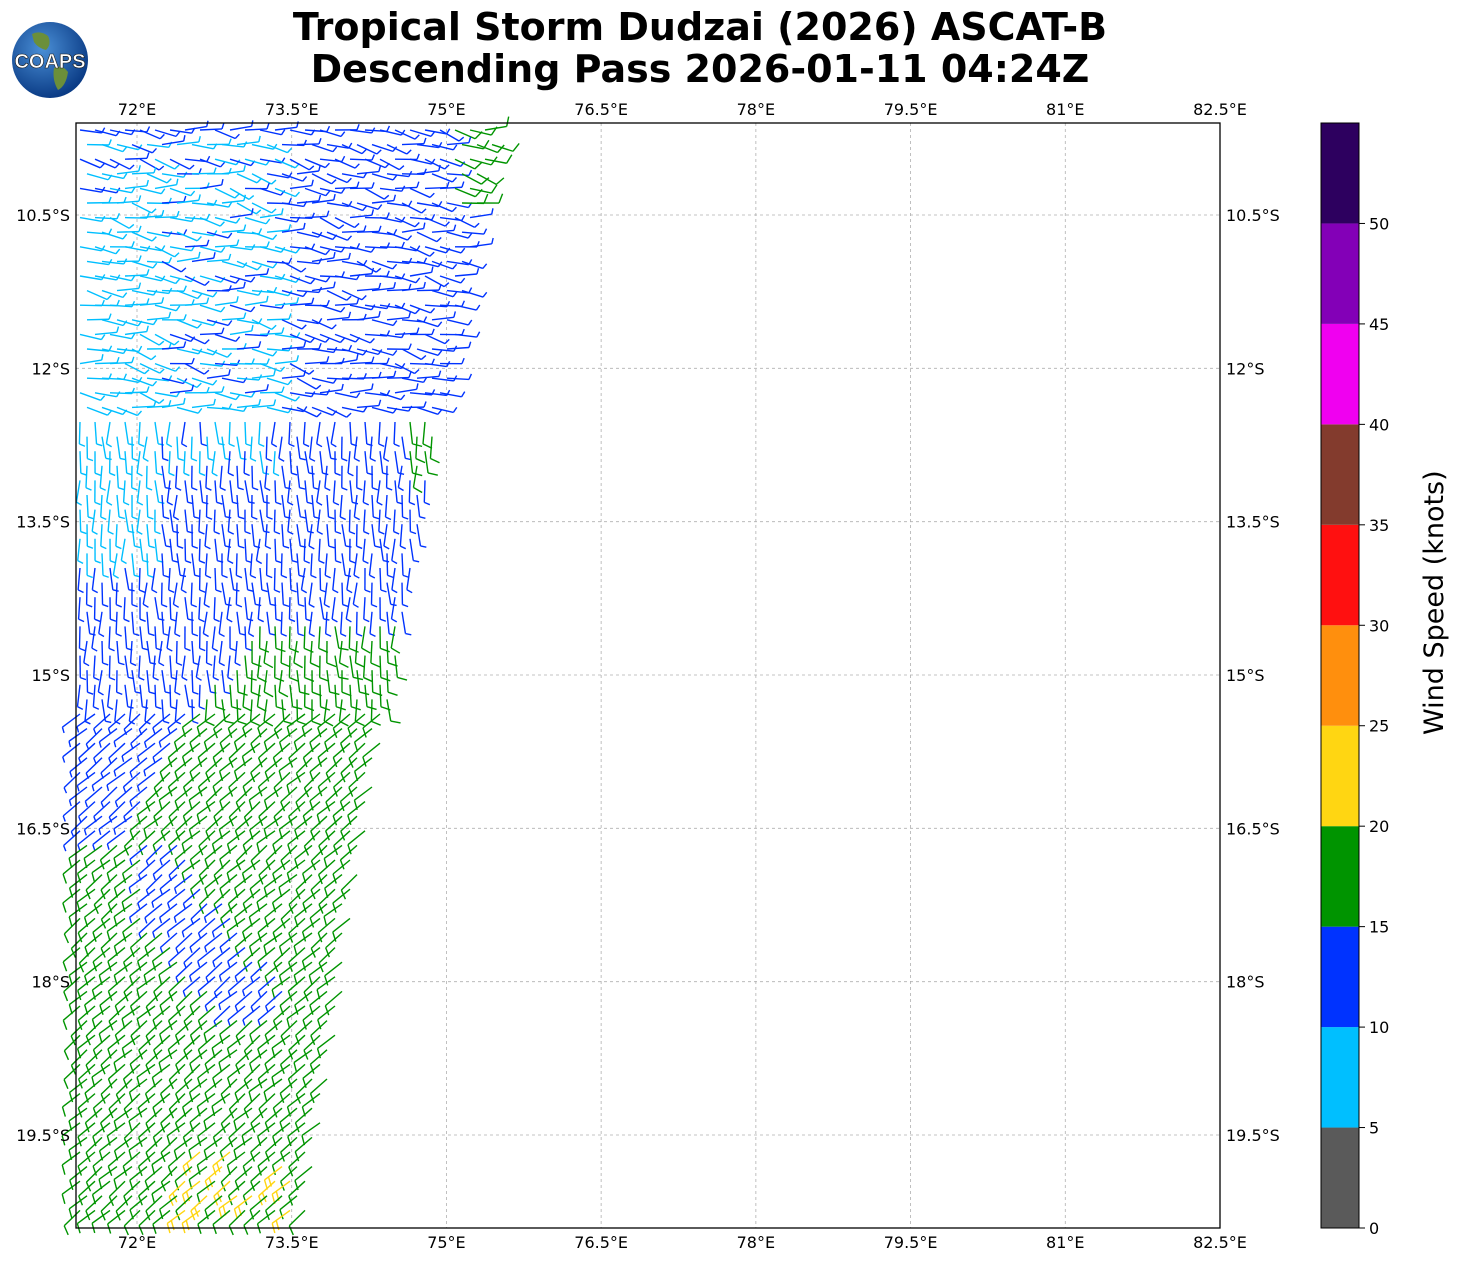 The width and height of the screenshot is (1458, 1264). What do you see at coordinates (601, 109) in the screenshot?
I see `lon-tick-top: 76.5°E` at bounding box center [601, 109].